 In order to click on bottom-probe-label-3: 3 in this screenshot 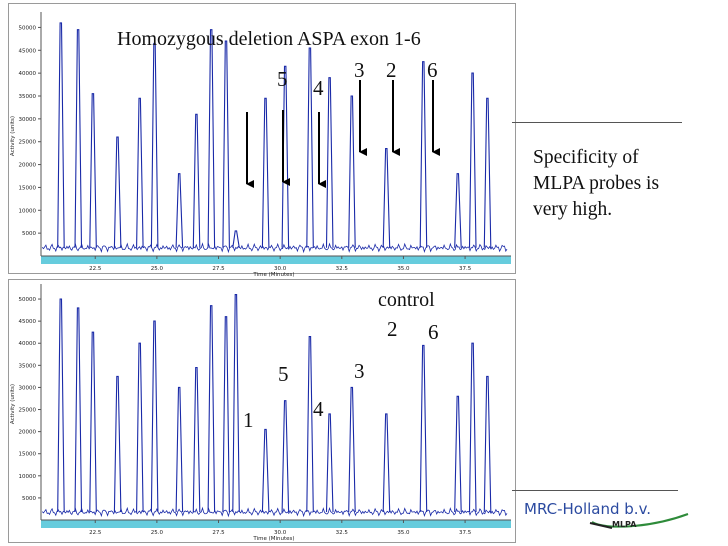, I will do `click(359, 371)`.